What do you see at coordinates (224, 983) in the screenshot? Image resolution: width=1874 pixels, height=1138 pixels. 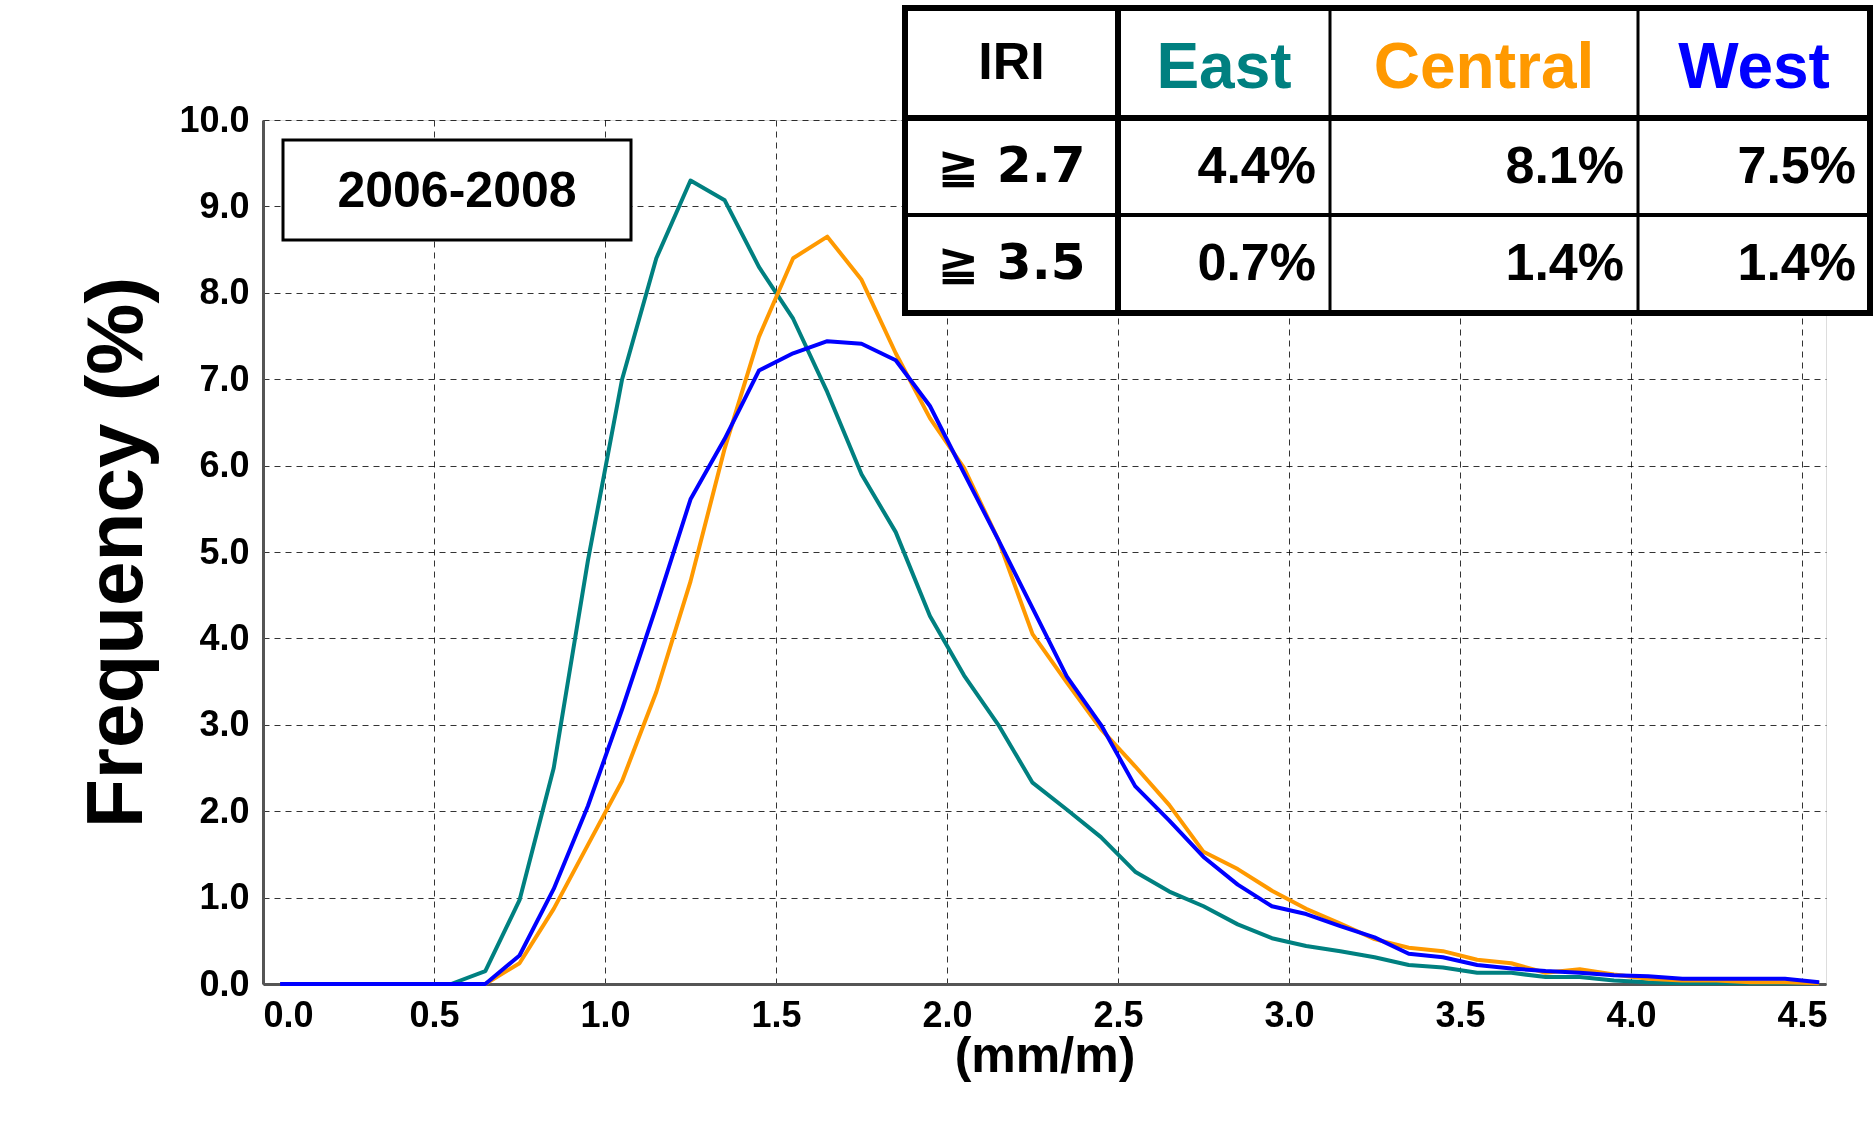 I see `y-tick-label: 0.0` at bounding box center [224, 983].